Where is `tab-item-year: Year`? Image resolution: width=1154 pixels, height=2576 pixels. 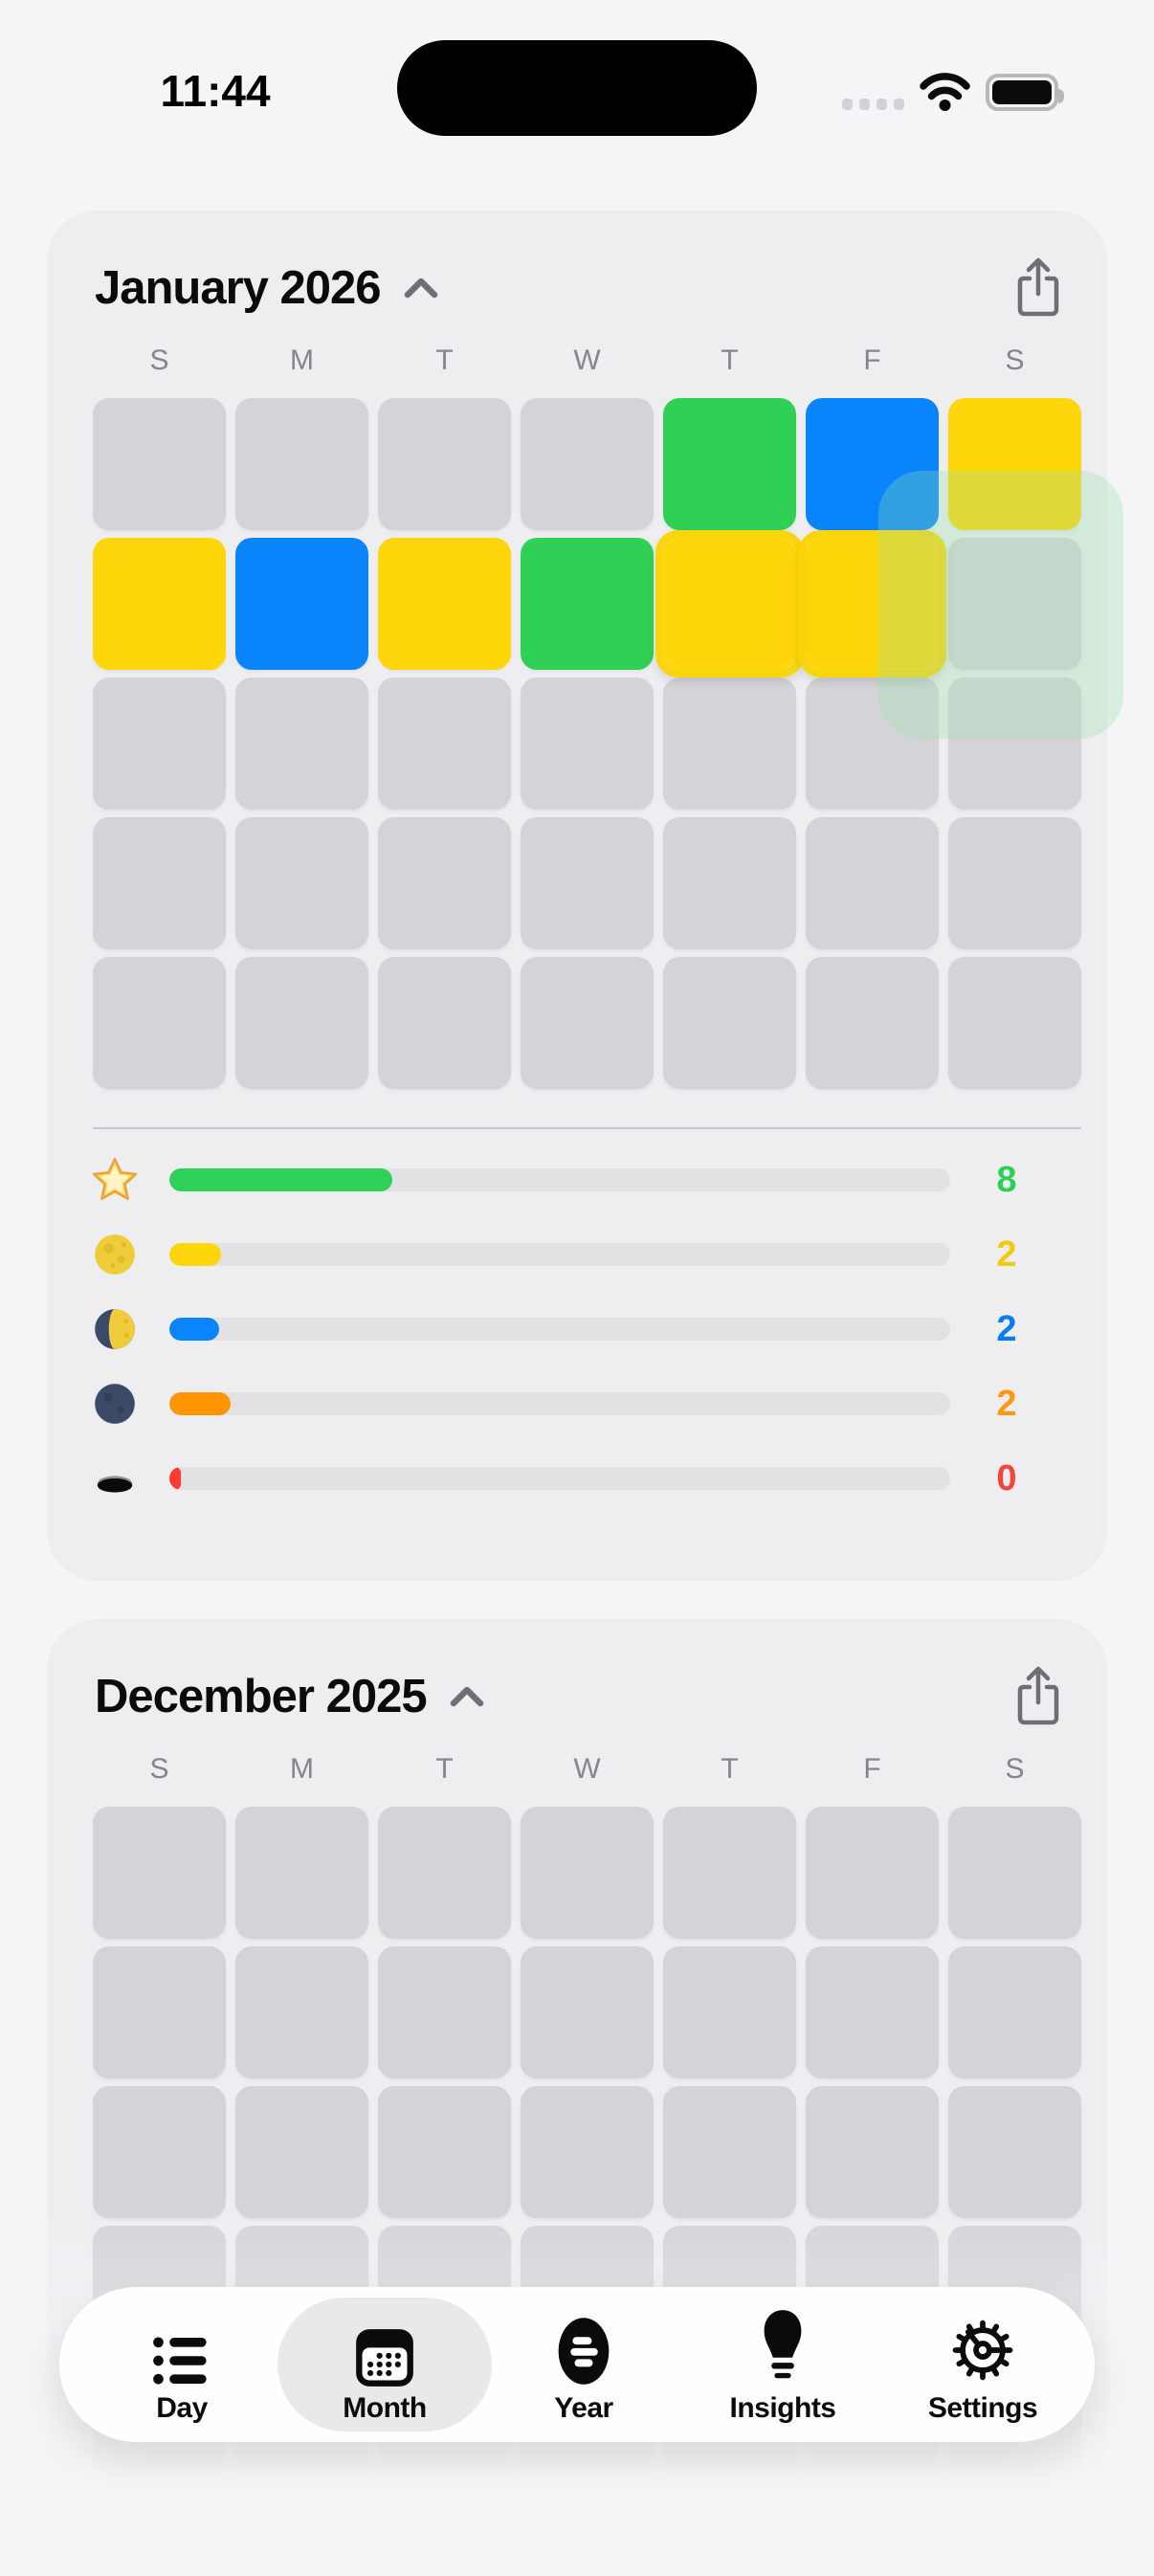
tab-item-year: Year is located at coordinates (584, 2364).